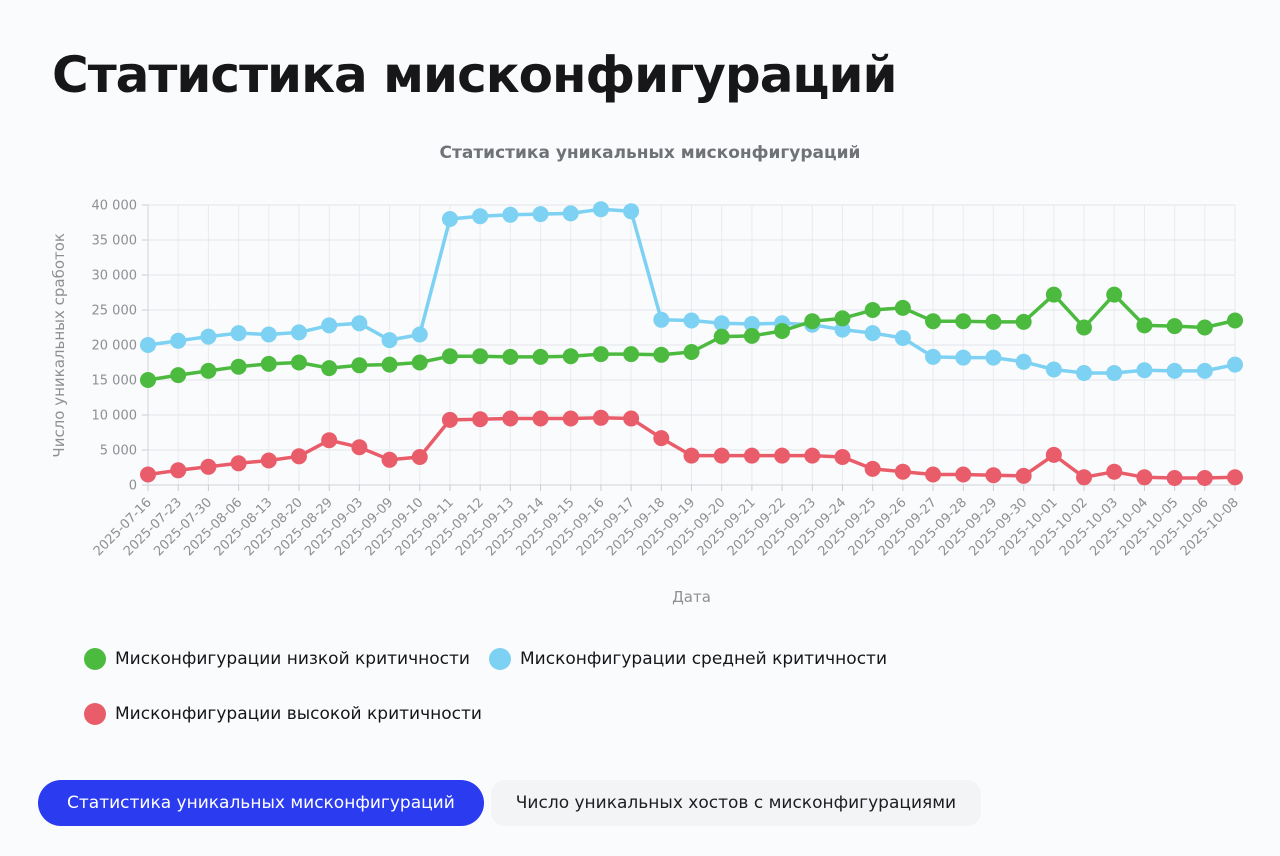 This screenshot has width=1280, height=856. I want to click on legend-item: Мисконфигурации средней критичности, so click(688, 659).